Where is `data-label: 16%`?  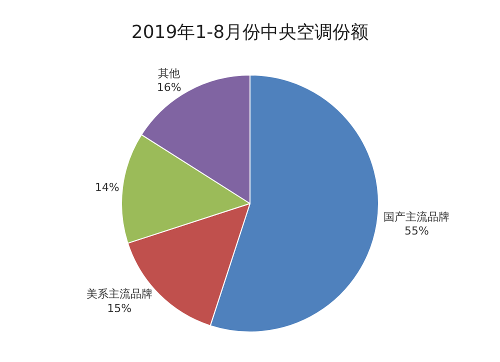
data-label: 16% is located at coordinates (169, 87).